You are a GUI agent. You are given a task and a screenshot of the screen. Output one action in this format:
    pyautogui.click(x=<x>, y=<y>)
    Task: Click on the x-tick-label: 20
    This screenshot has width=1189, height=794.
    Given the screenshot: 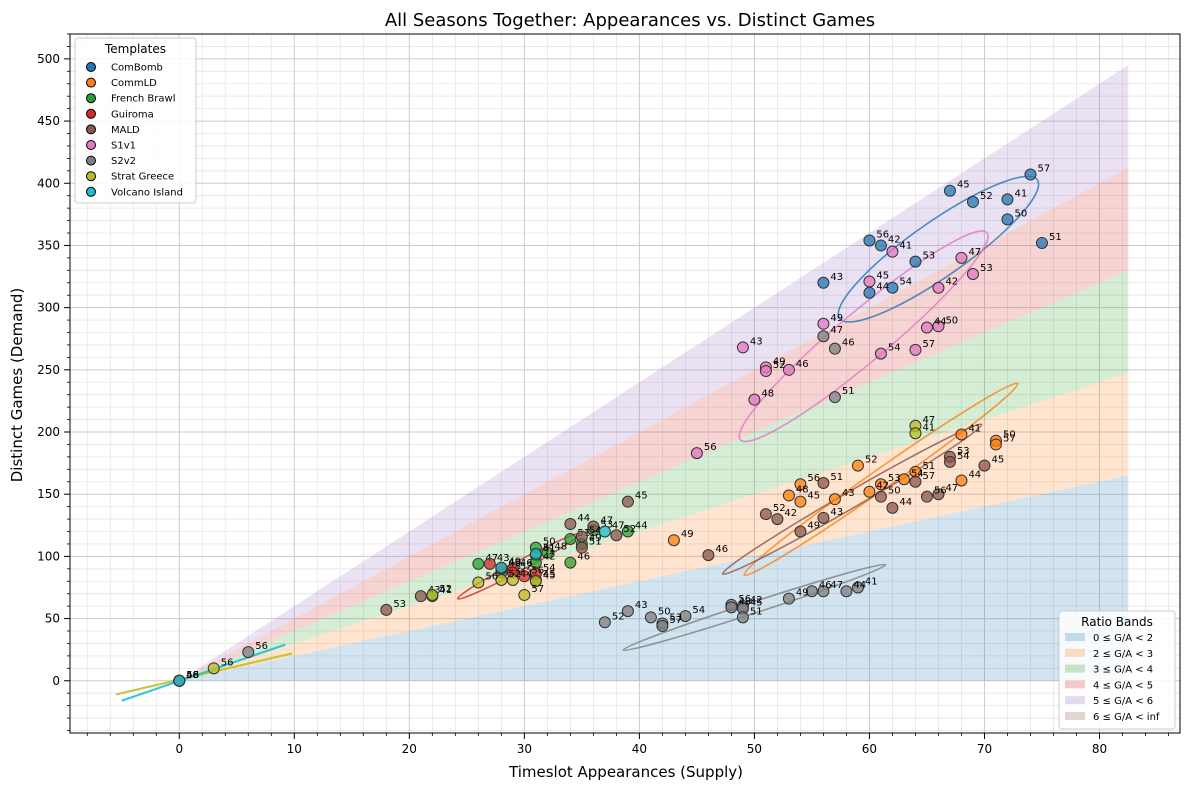 What is the action you would take?
    pyautogui.click(x=409, y=749)
    